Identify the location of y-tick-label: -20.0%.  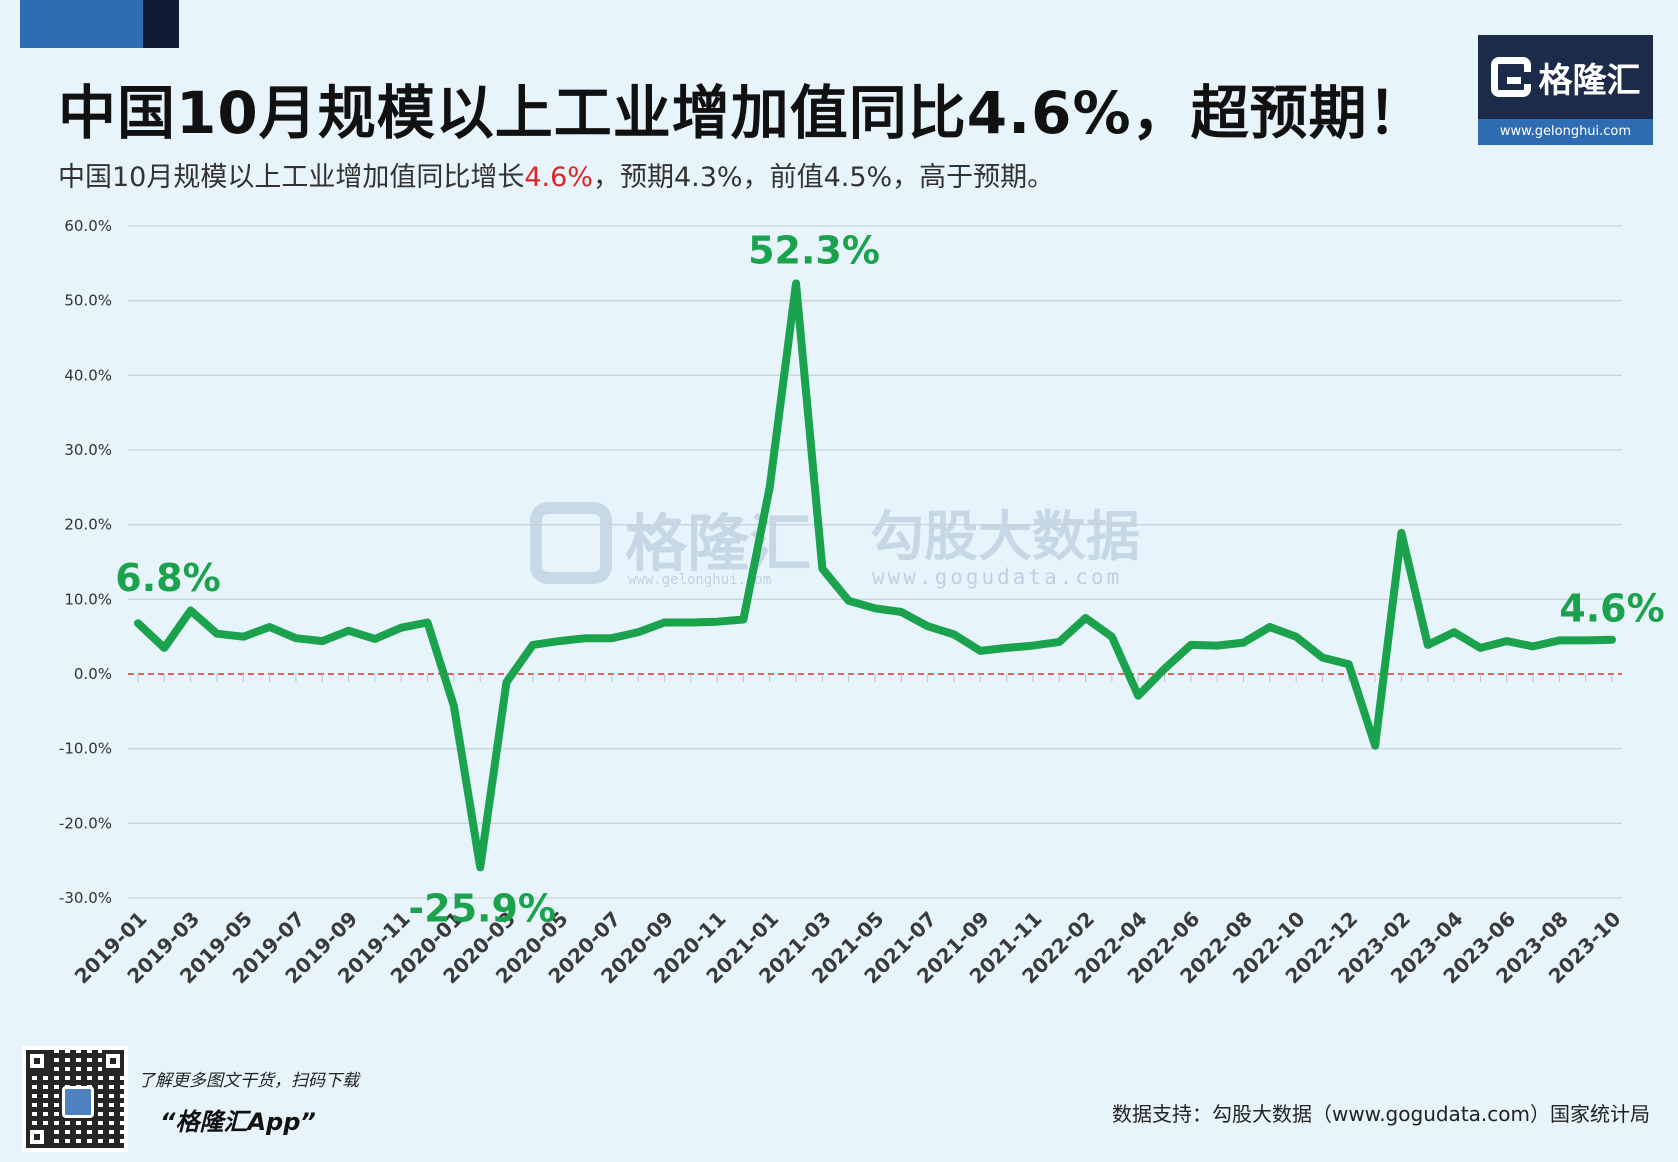
(85, 823).